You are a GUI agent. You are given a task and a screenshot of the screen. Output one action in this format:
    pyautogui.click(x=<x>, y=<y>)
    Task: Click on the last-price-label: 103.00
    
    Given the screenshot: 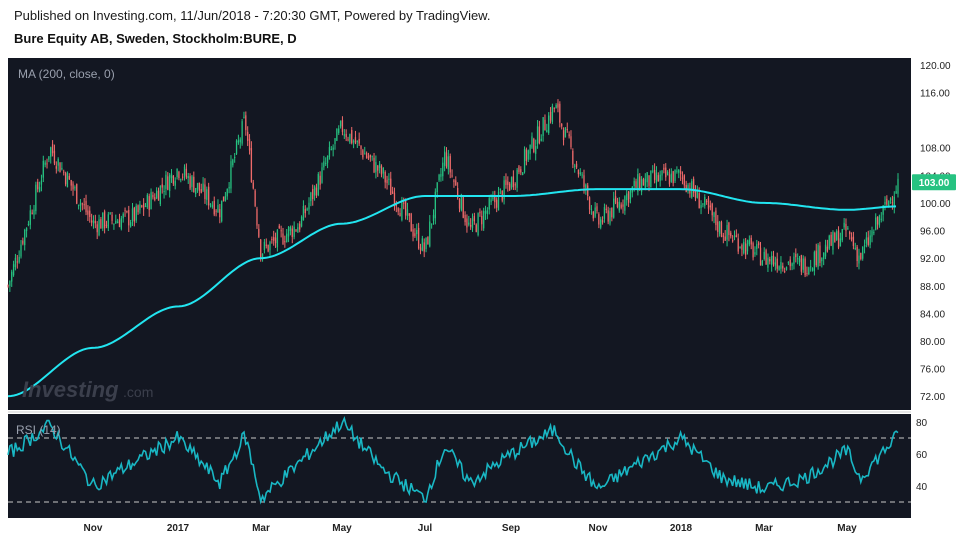 What is the action you would take?
    pyautogui.click(x=934, y=183)
    